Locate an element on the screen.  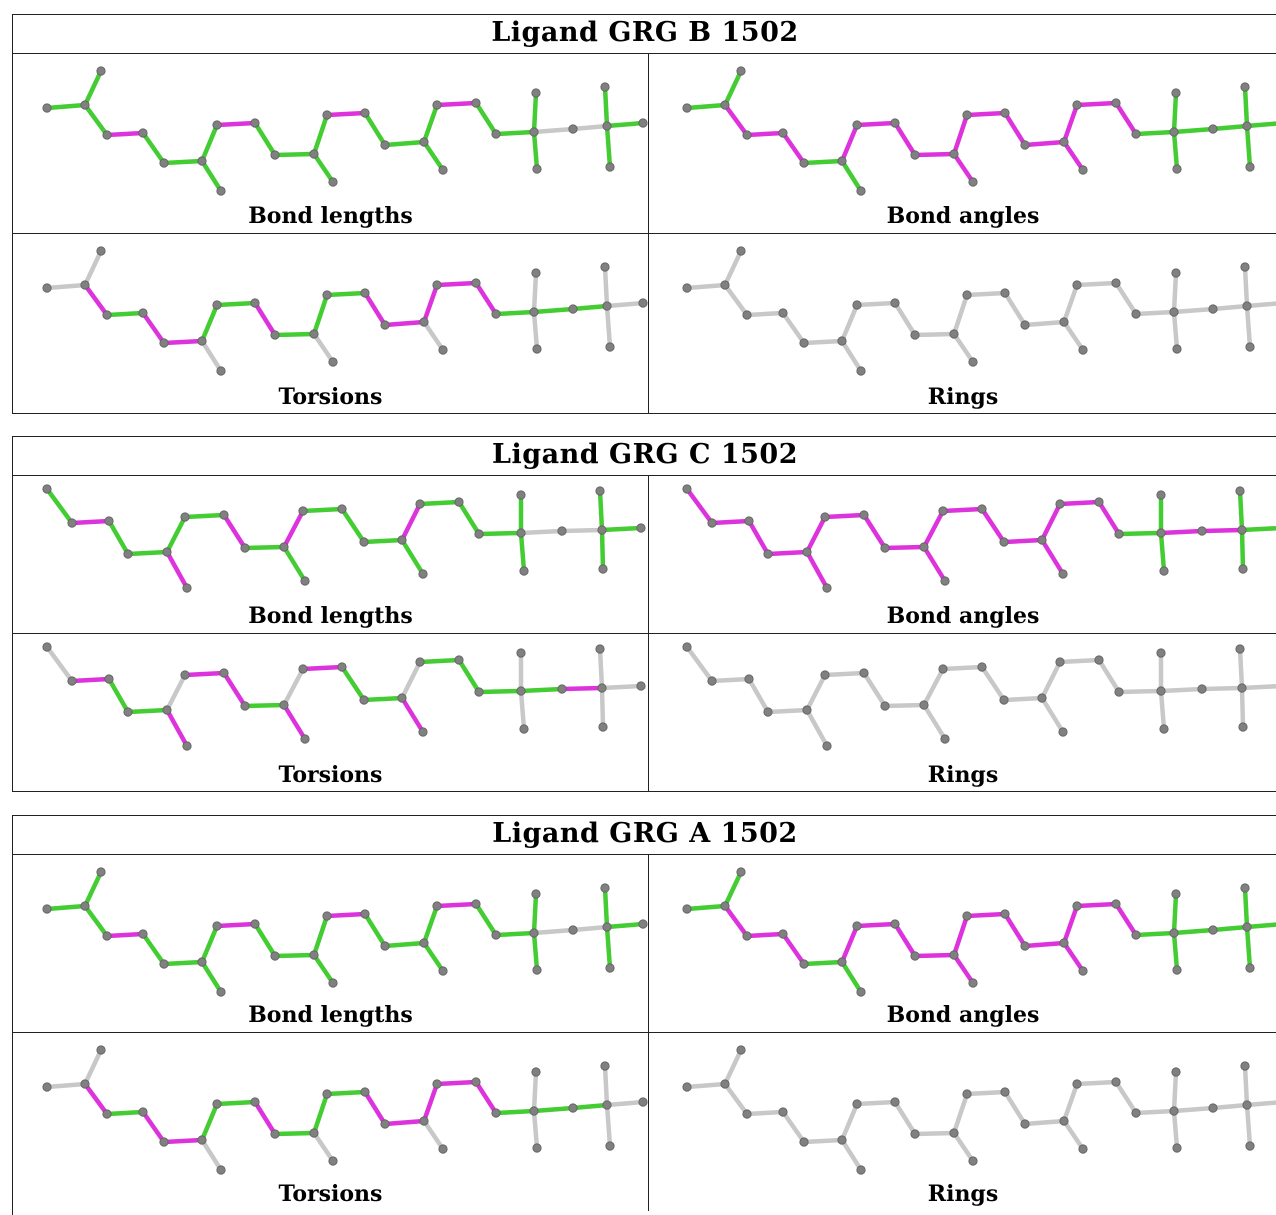
cell-rings: Rings is located at coordinates (962, 1122).